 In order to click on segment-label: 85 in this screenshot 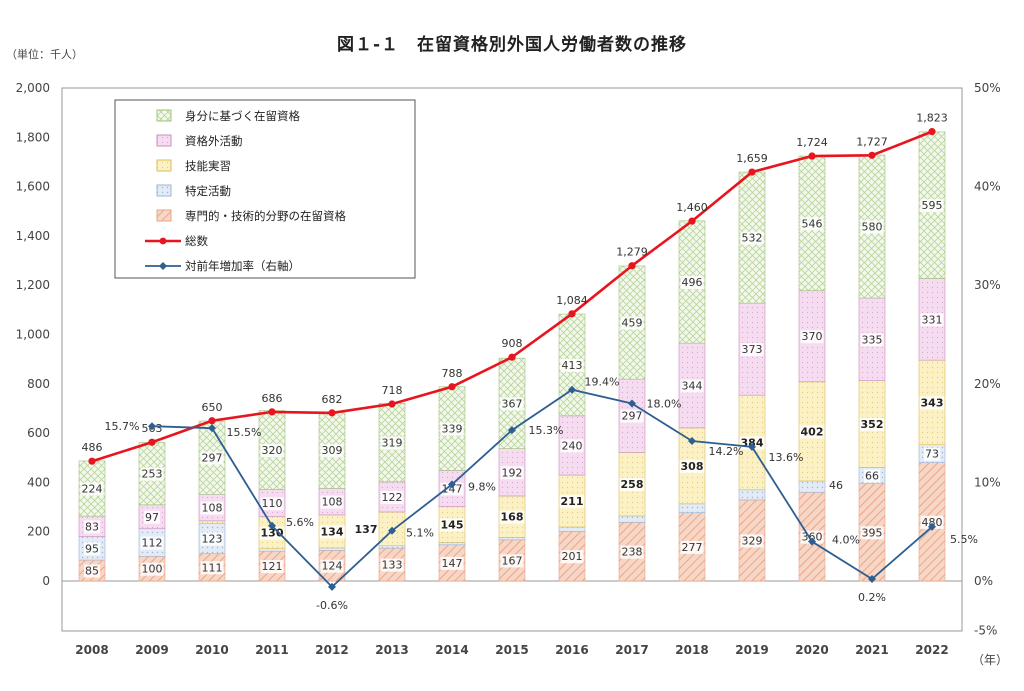, I will do `click(92, 571)`.